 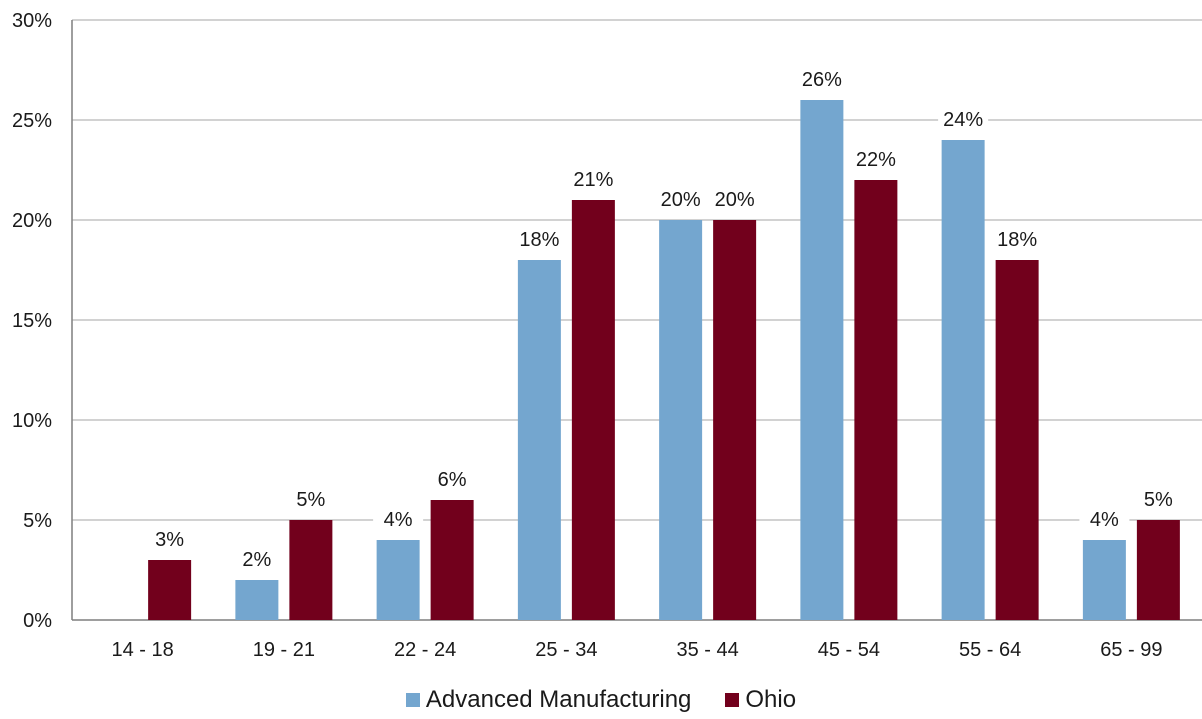 I want to click on x-tick-label: 22 - 24, so click(x=425, y=650).